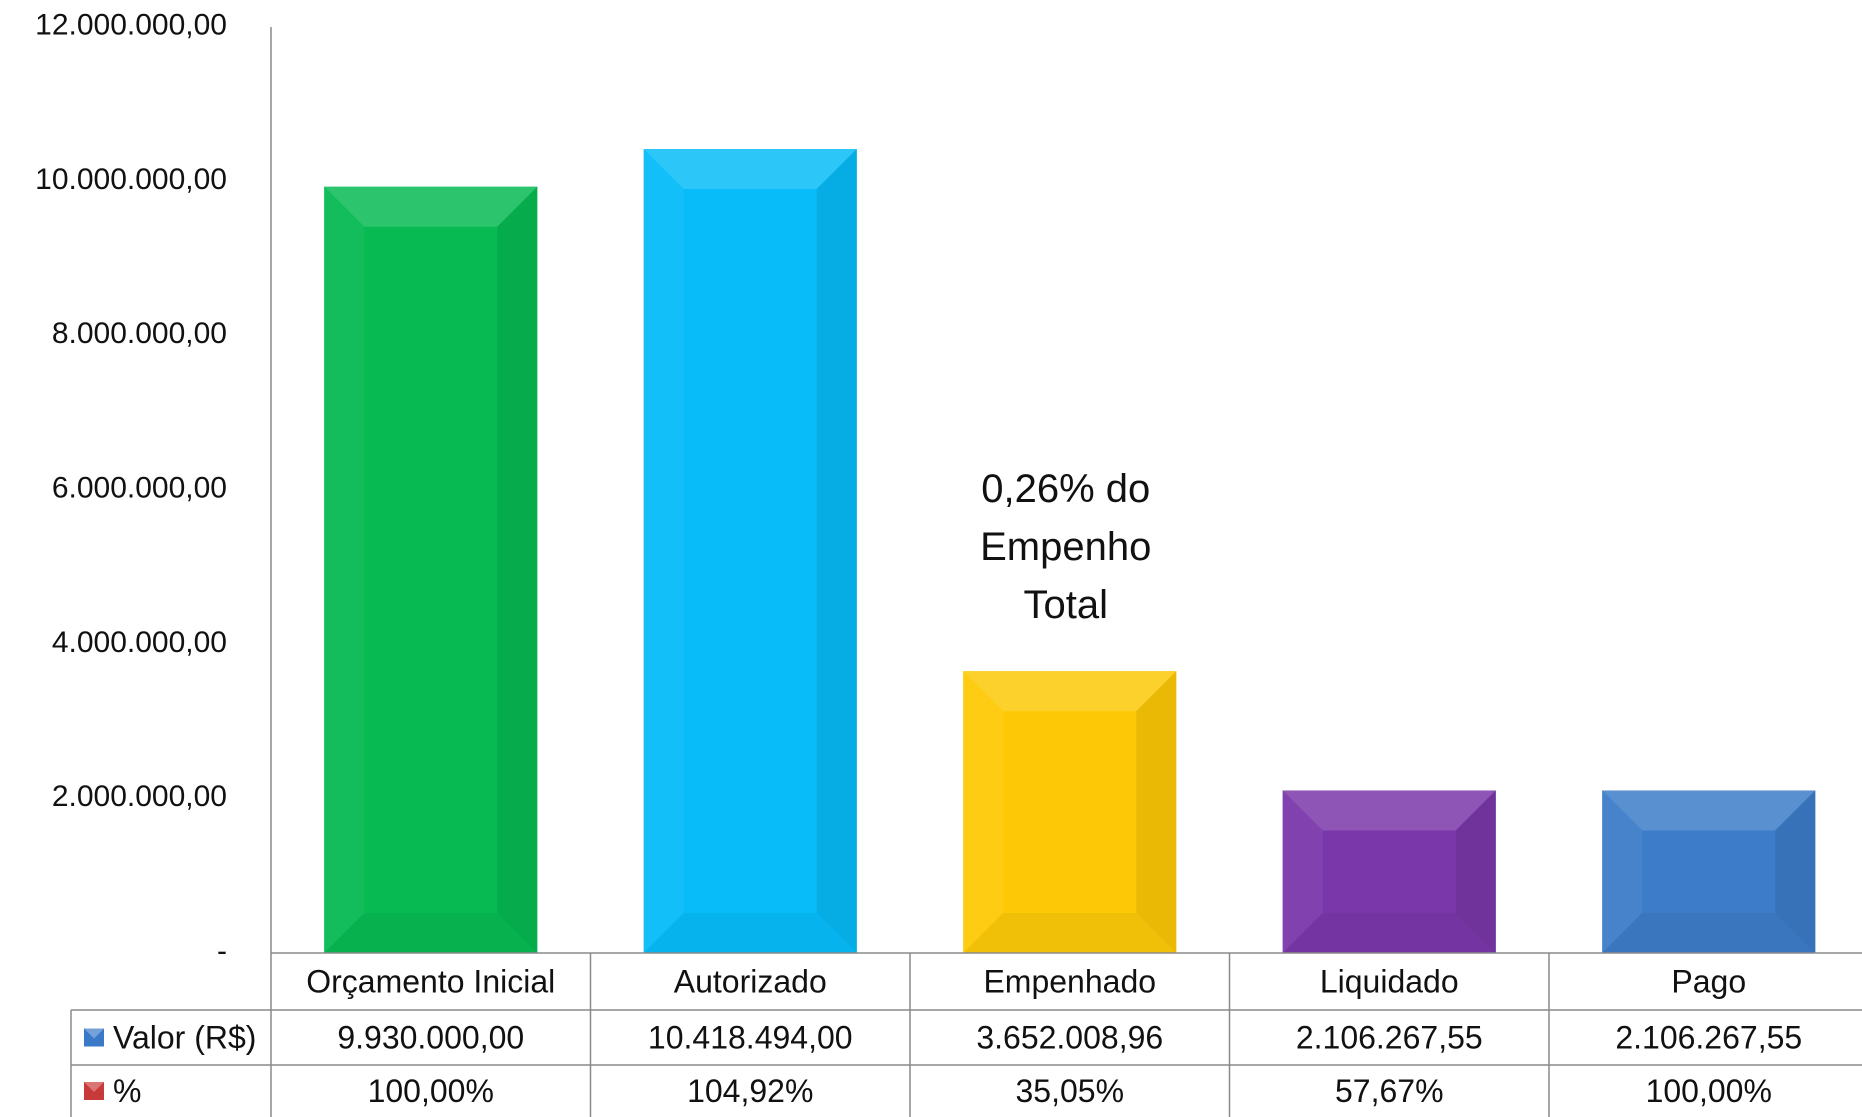 Image resolution: width=1862 pixels, height=1117 pixels. Describe the element at coordinates (1708, 982) in the screenshot. I see `x-tick-label: Pago` at that location.